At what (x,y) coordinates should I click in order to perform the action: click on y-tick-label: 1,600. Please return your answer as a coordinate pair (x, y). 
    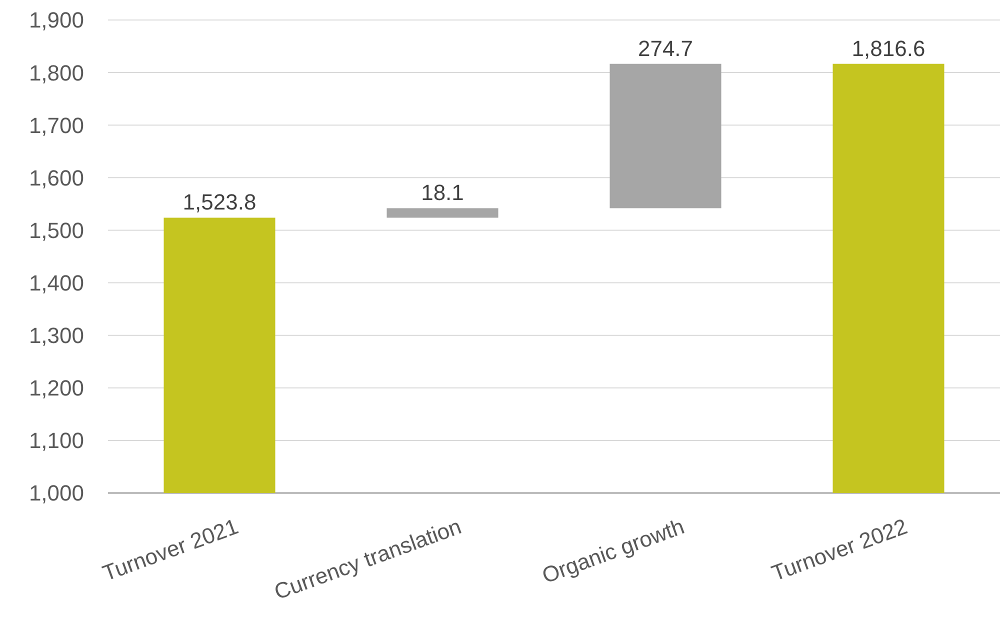
    Looking at the image, I should click on (56, 177).